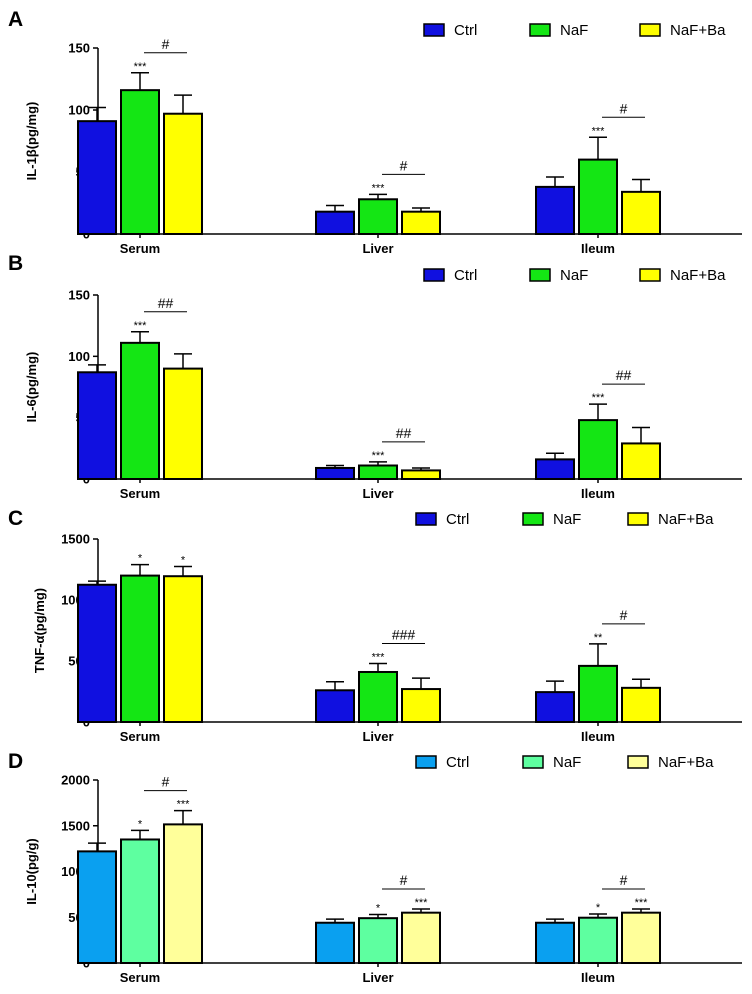 This screenshot has height=994, width=752. I want to click on y-tick-label: 2000, so click(75, 780).